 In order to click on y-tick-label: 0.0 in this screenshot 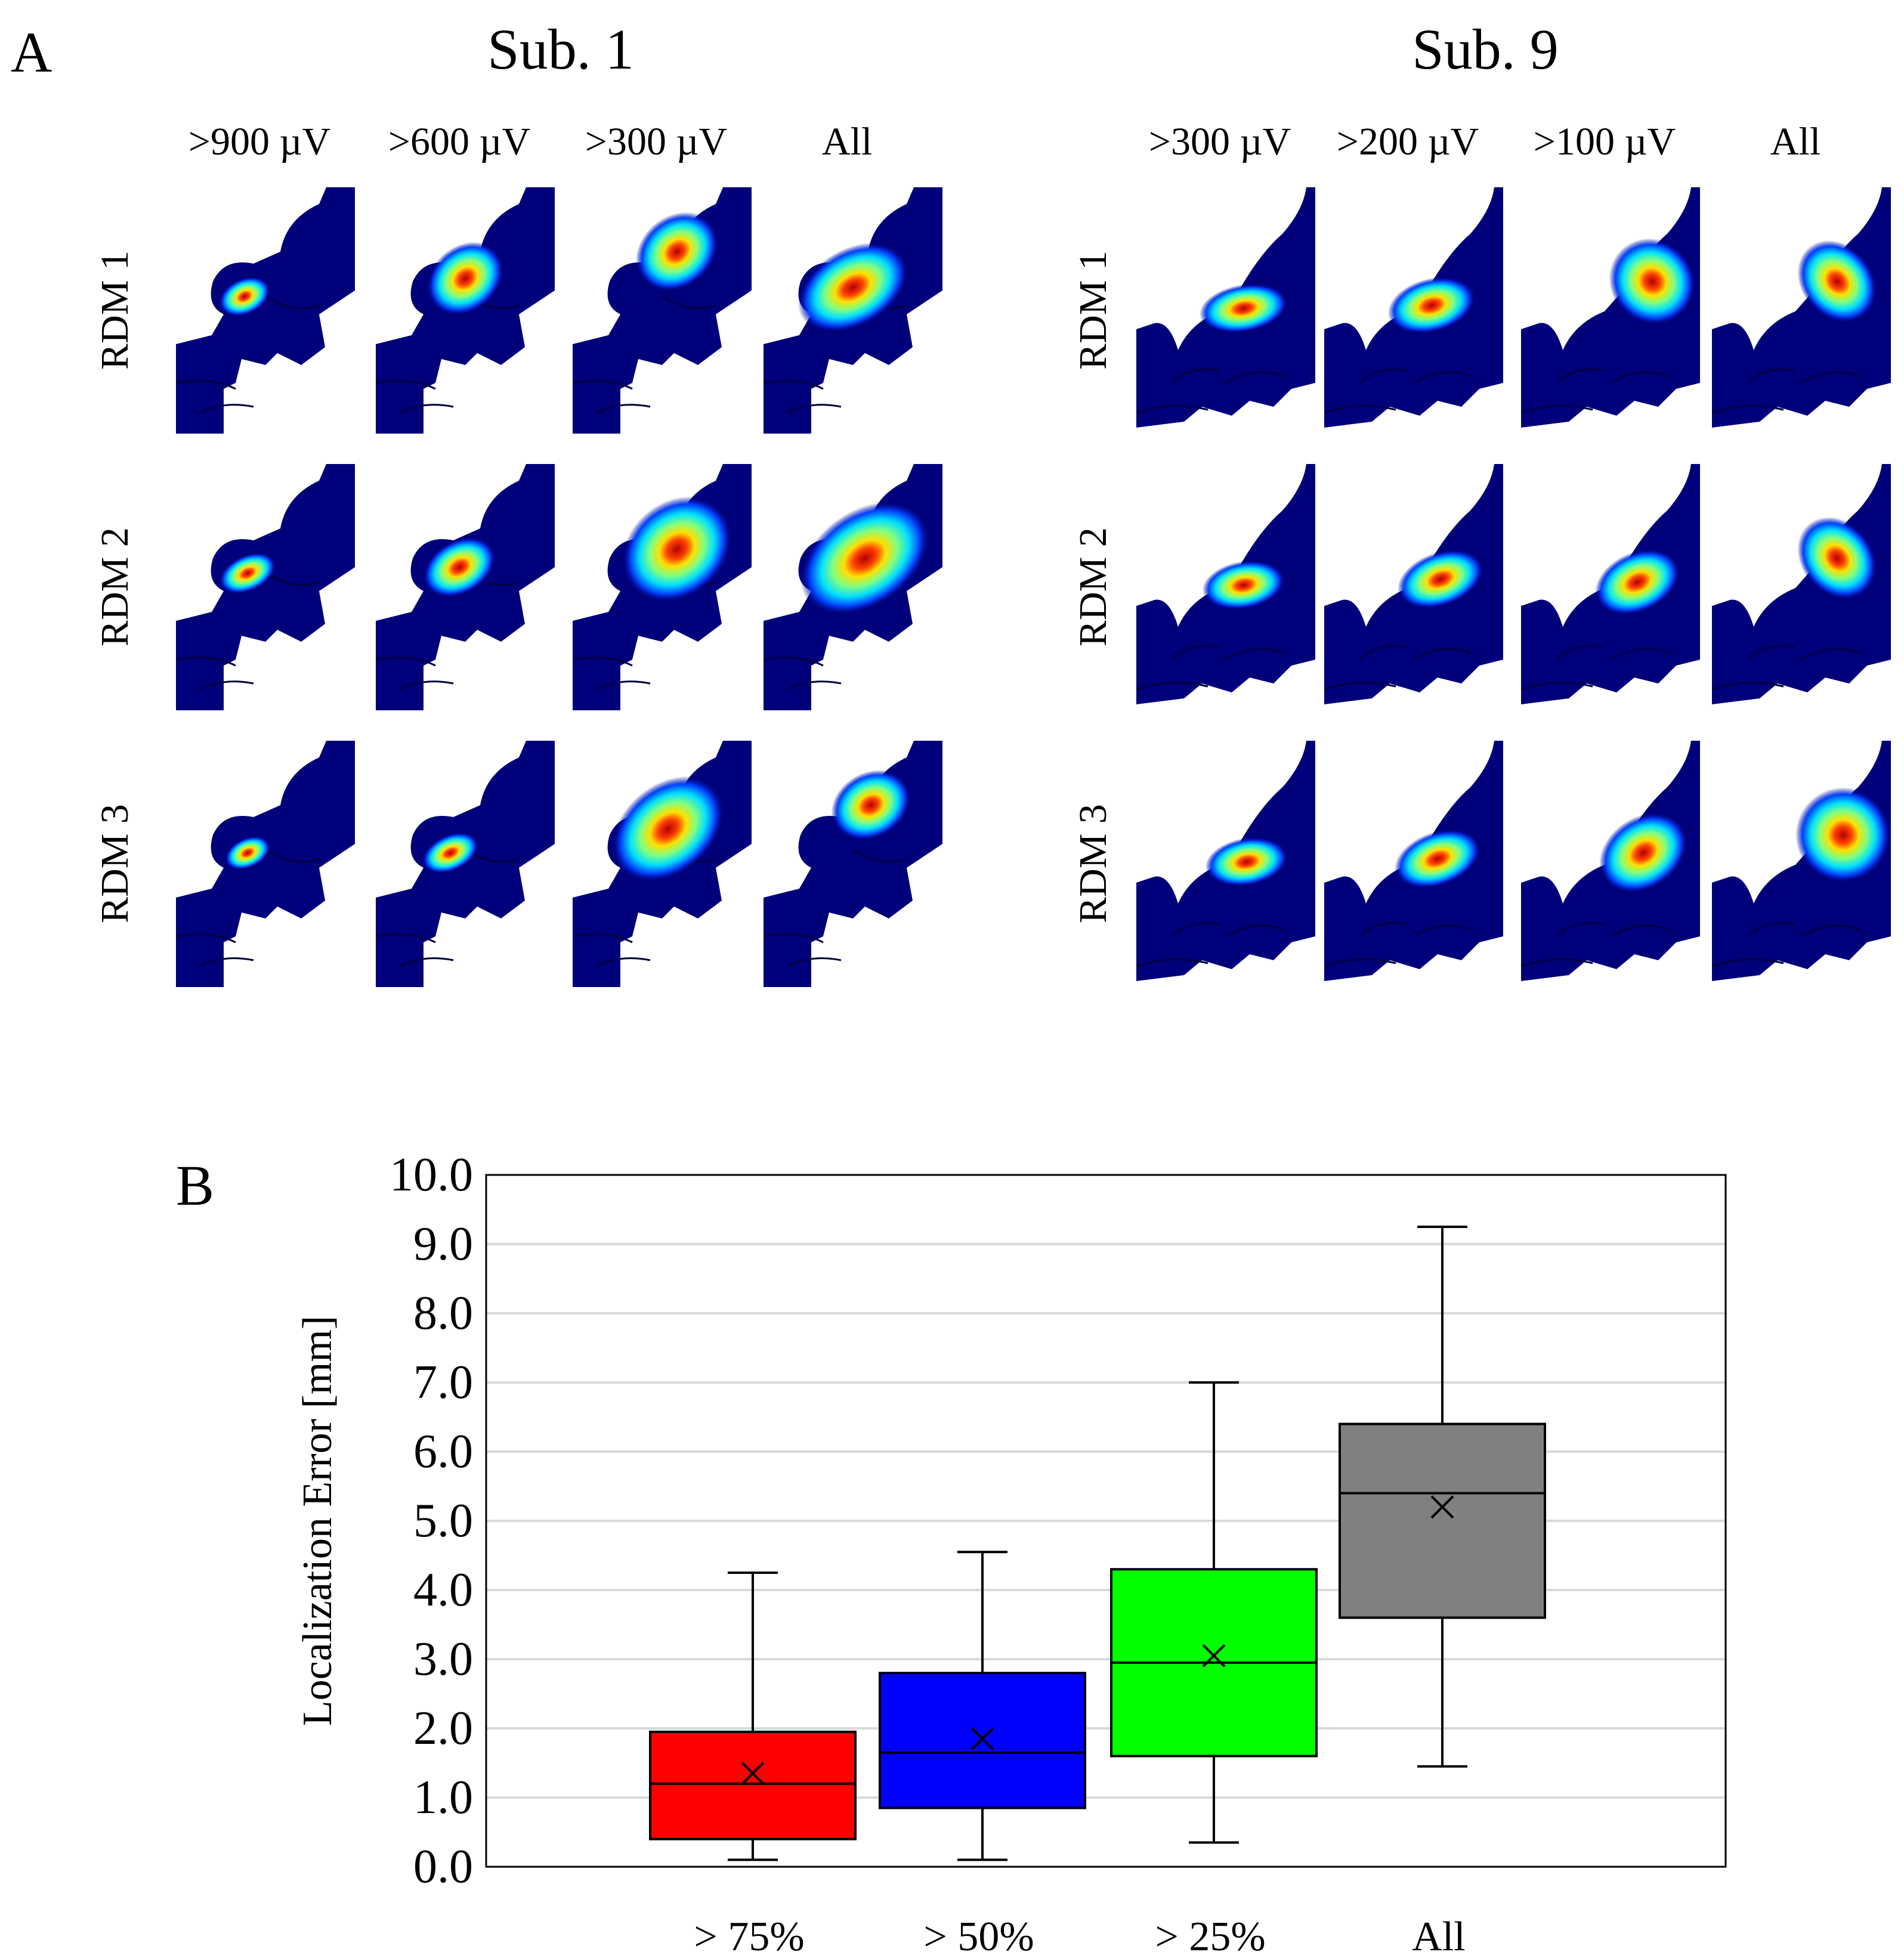, I will do `click(443, 1867)`.